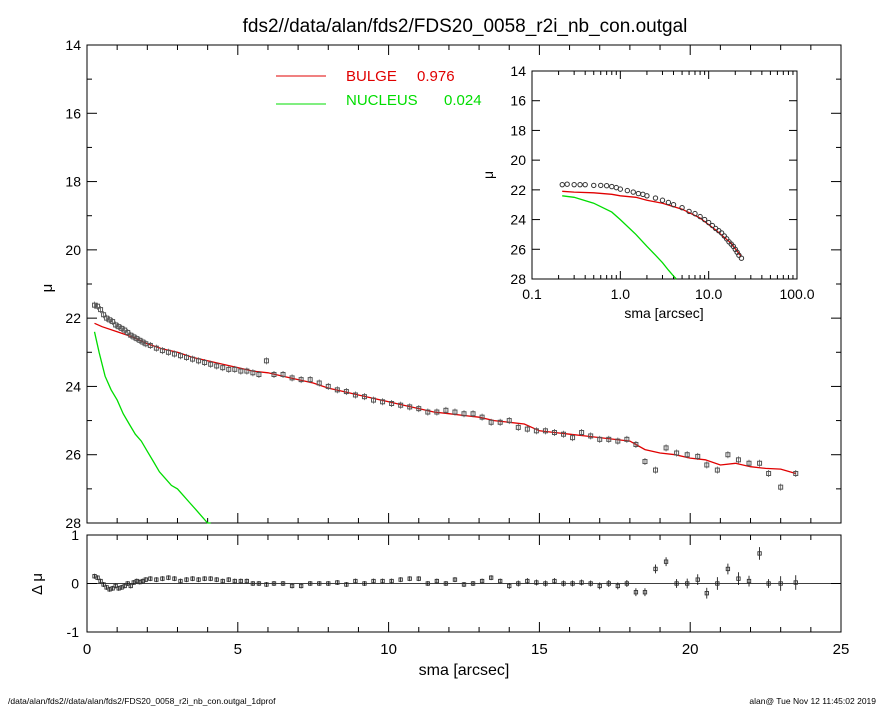 This screenshot has width=885, height=713. Describe the element at coordinates (690, 649) in the screenshot. I see `residual-x-tick-label: 20` at that location.